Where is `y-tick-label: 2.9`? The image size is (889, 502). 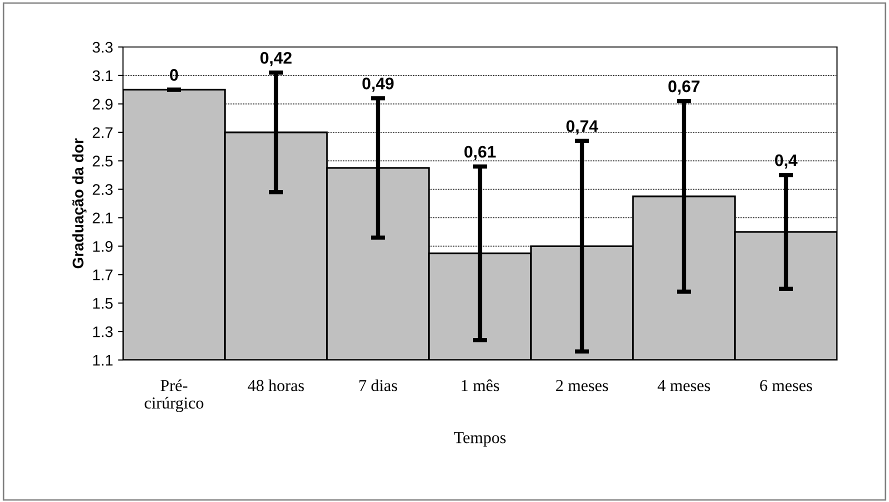 y-tick-label: 2.9 is located at coordinates (102, 104).